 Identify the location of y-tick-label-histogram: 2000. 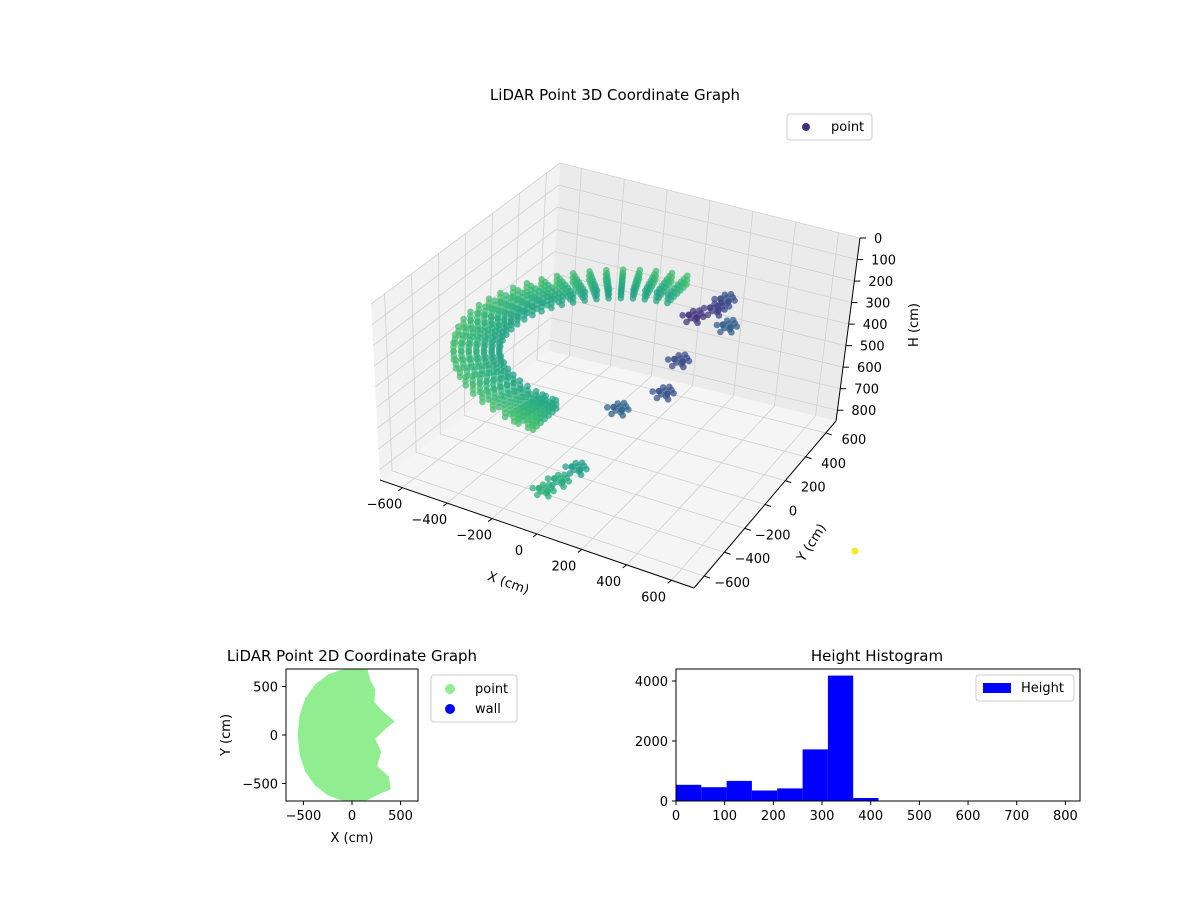
(651, 742).